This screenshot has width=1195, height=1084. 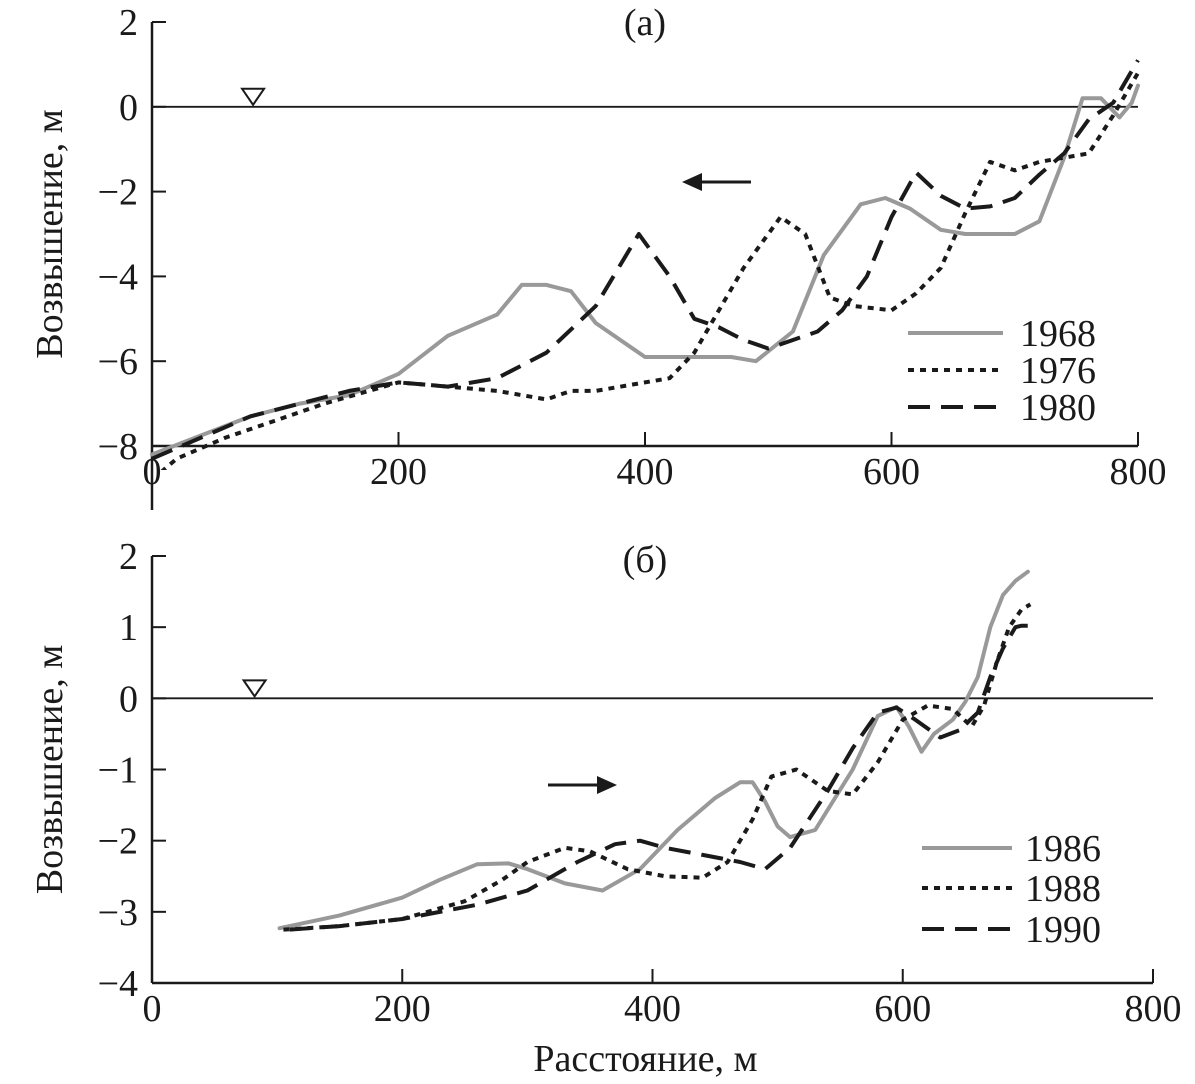 What do you see at coordinates (645, 23) in the screenshot?
I see `panel-label: (а)` at bounding box center [645, 23].